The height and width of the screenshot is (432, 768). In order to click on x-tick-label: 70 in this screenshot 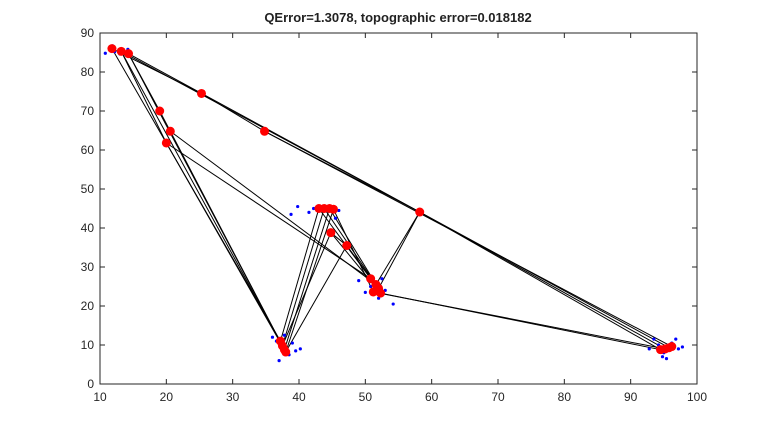, I will do `click(498, 397)`.